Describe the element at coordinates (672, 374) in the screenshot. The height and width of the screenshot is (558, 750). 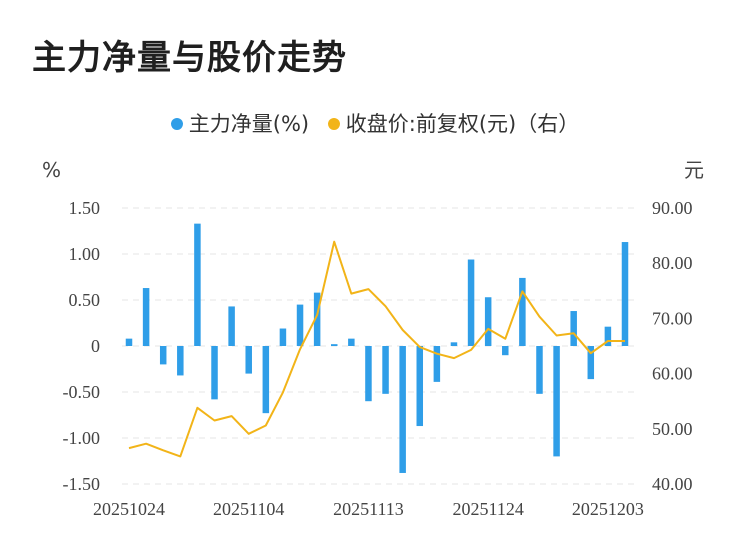
I see `y-right-tick-label: 60.00` at that location.